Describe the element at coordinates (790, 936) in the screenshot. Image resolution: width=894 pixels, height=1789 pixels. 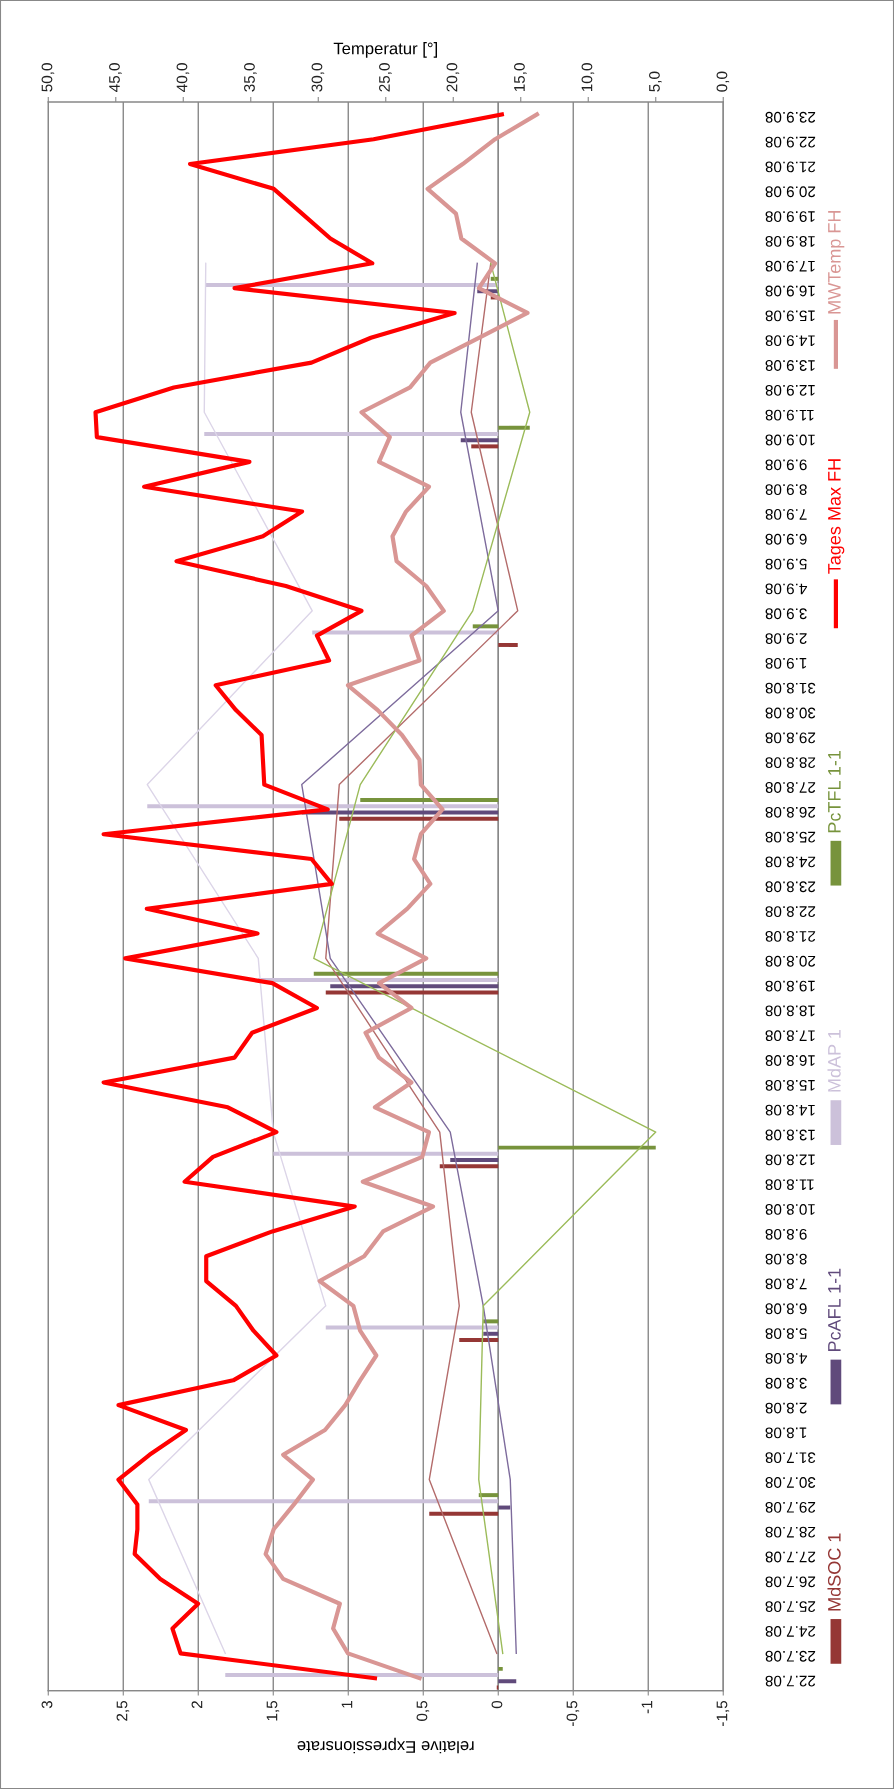
I see `y-tick-label: 21.8.08` at that location.